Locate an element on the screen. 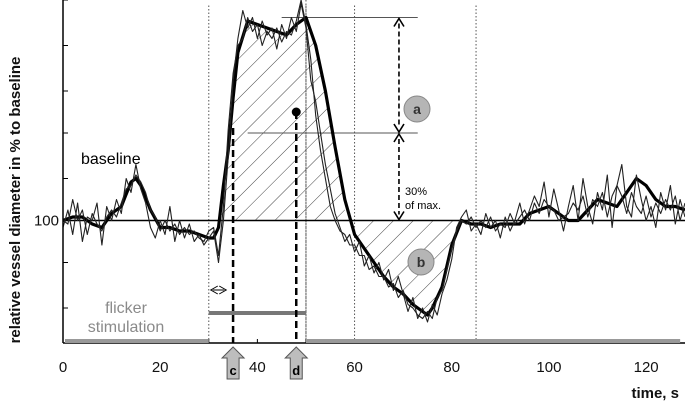 The height and width of the screenshot is (406, 685). arrow-30pct-head-bottom is located at coordinates (399, 216).